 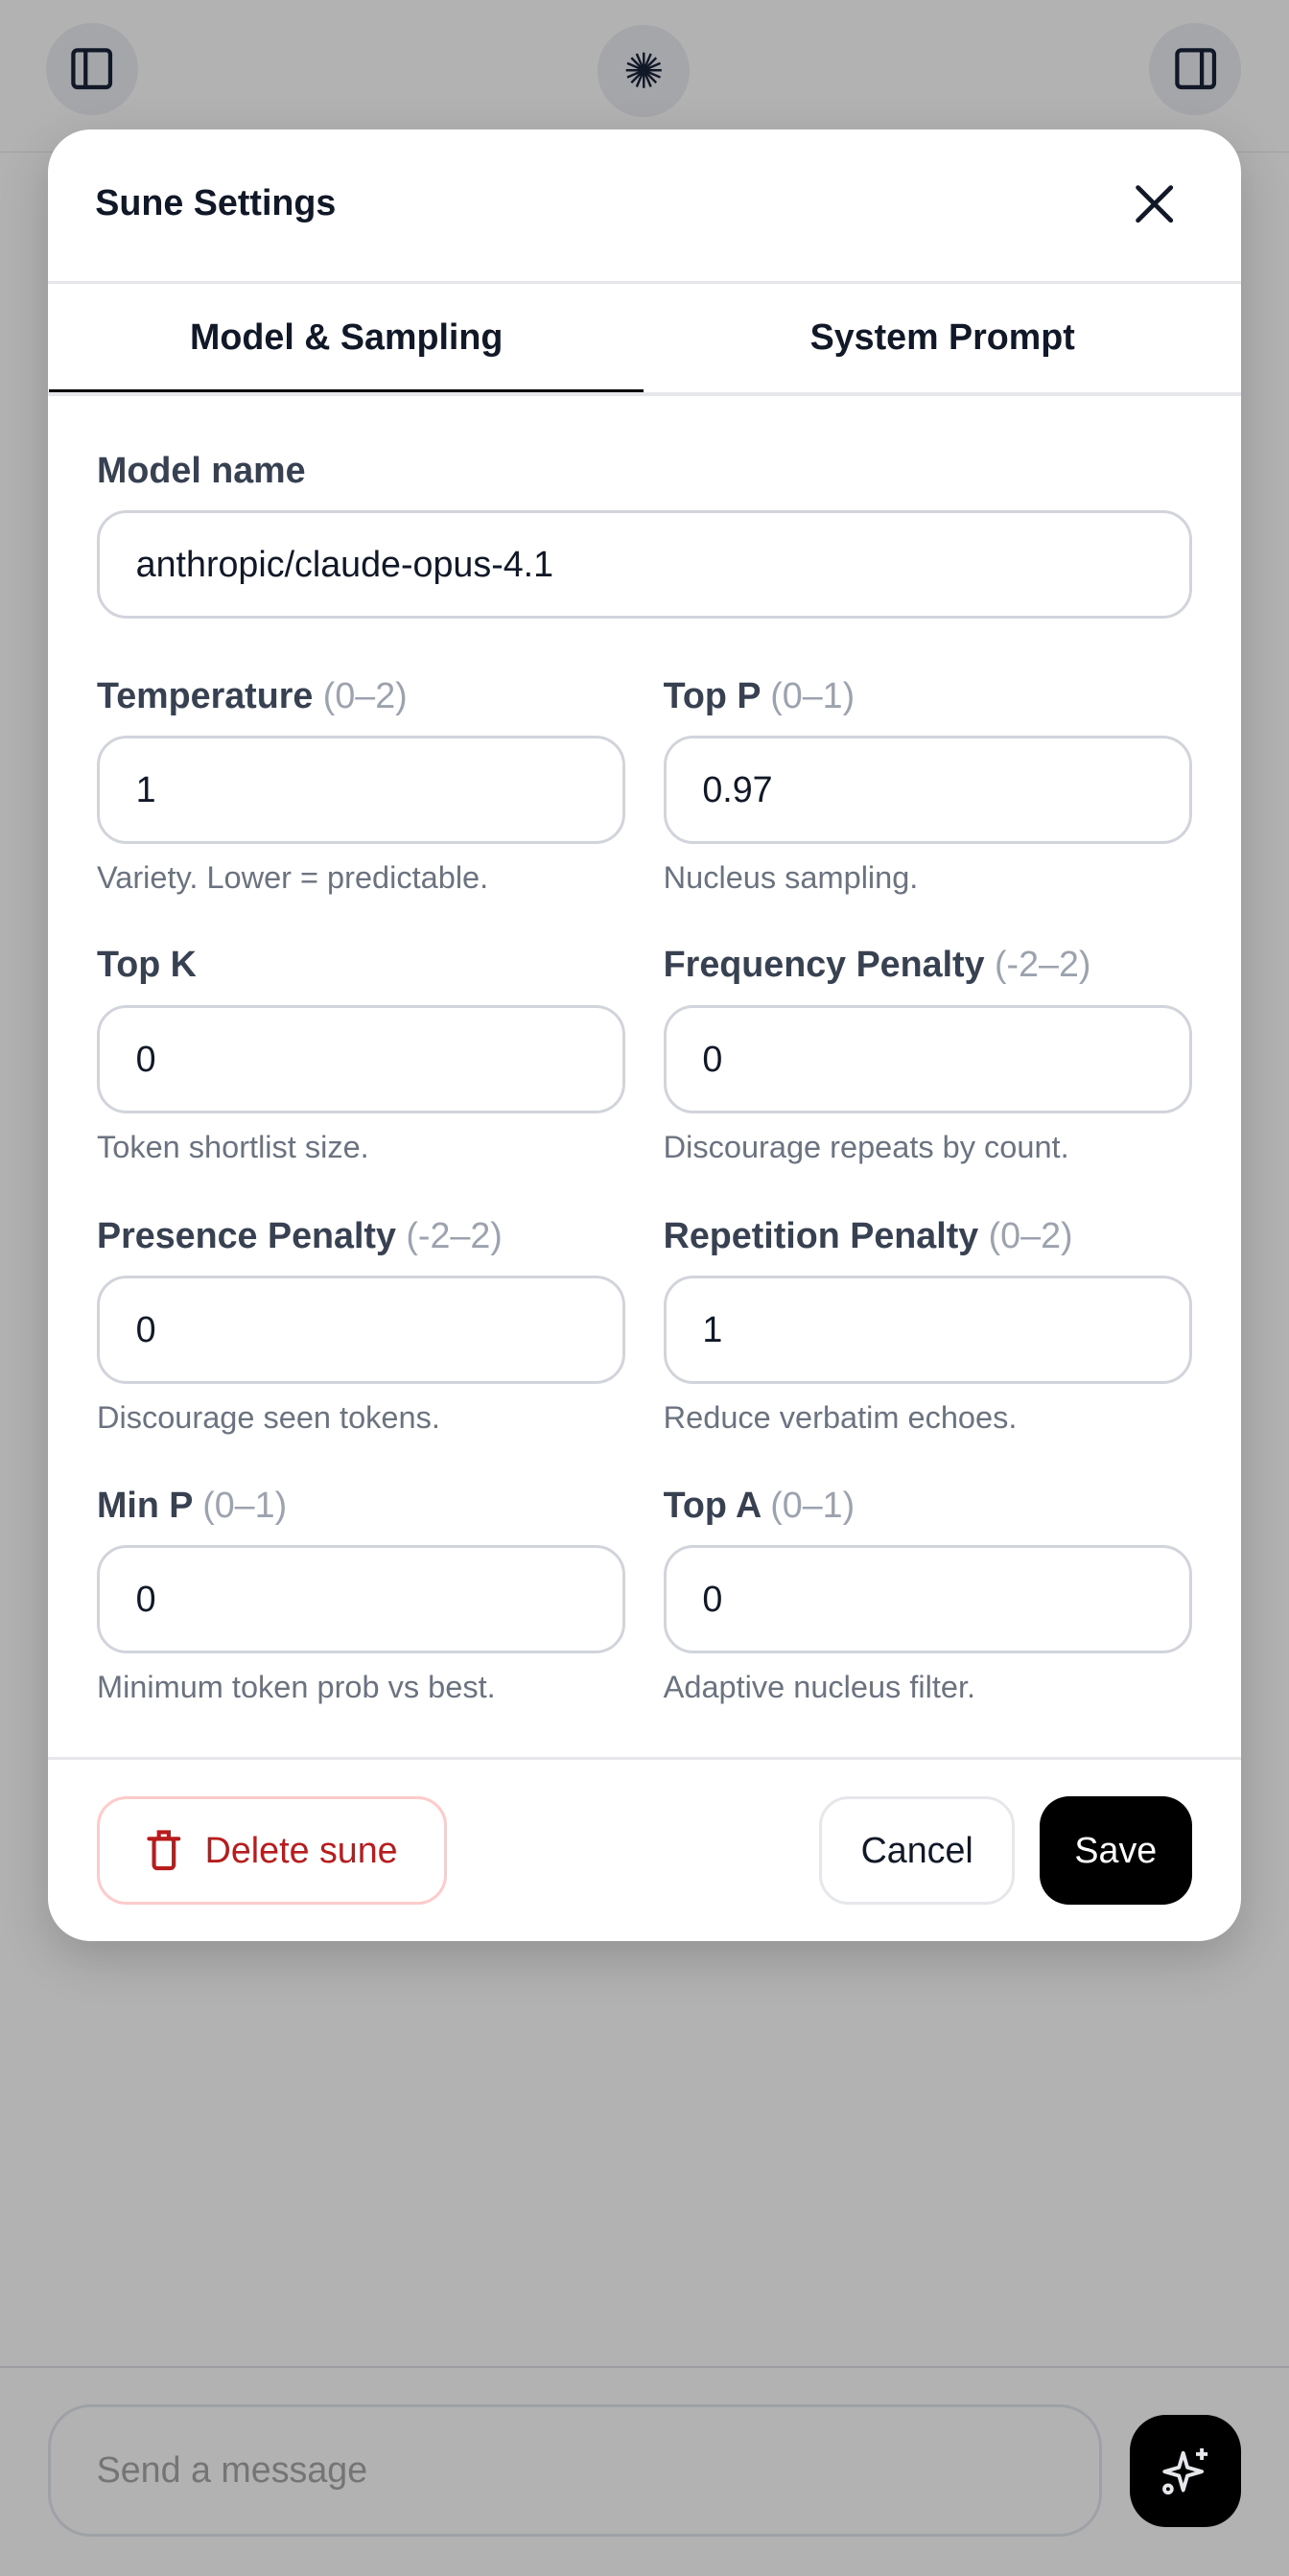 I want to click on toggle-left-sidebar-button, so click(x=91, y=68).